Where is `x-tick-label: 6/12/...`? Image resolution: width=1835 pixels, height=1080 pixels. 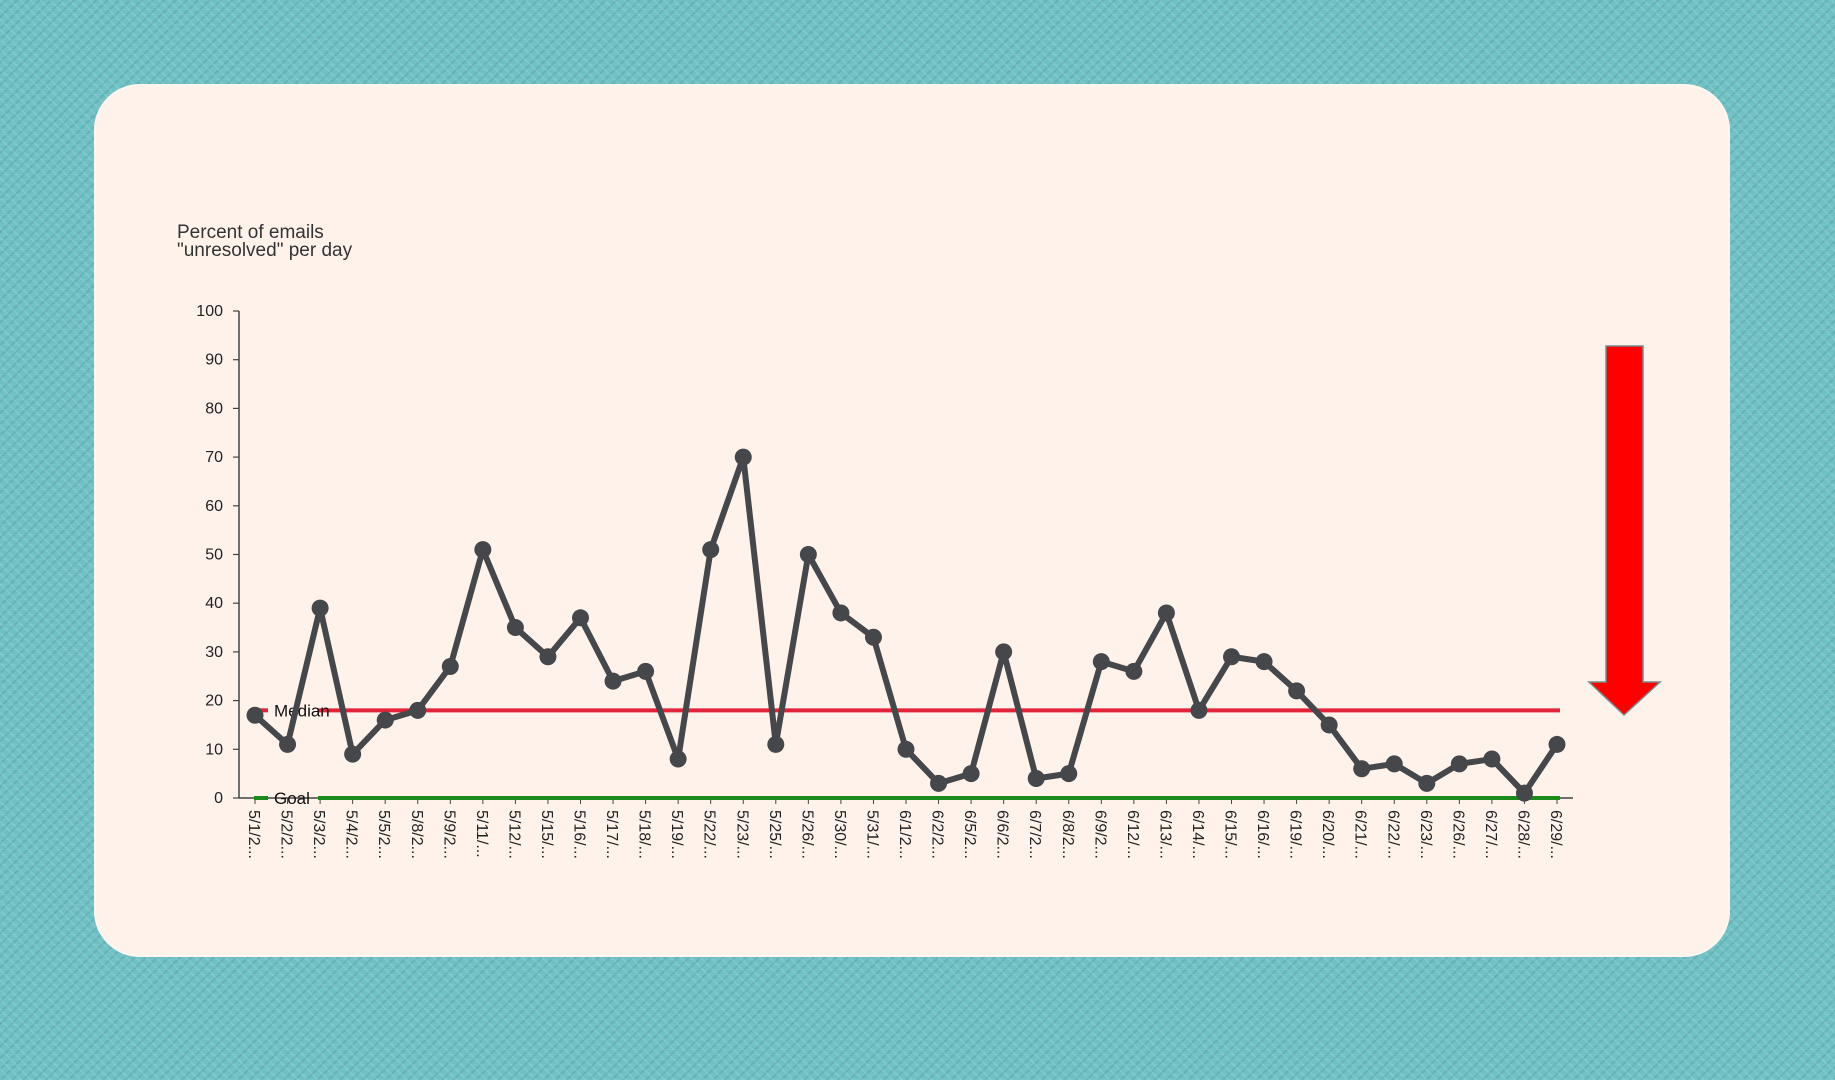 x-tick-label: 6/12/... is located at coordinates (1132, 834).